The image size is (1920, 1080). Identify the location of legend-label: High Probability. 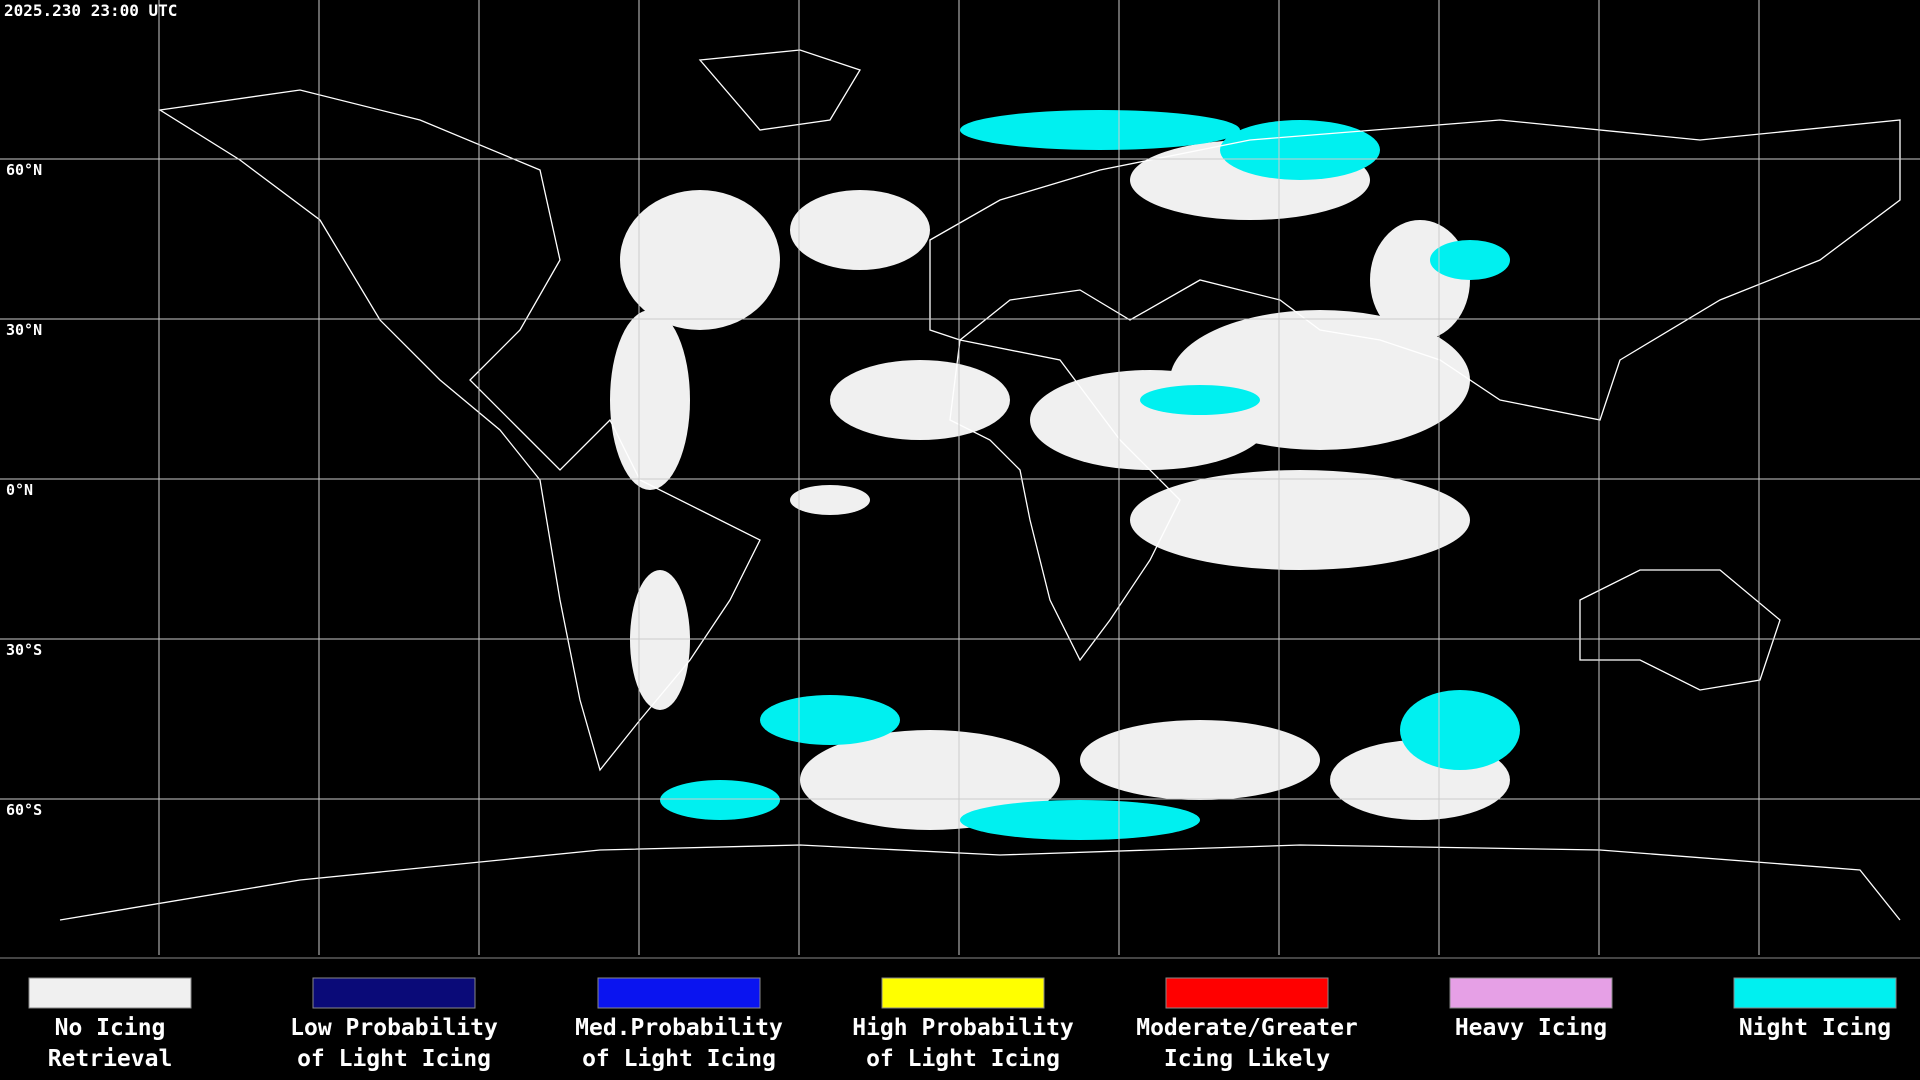
(963, 1028).